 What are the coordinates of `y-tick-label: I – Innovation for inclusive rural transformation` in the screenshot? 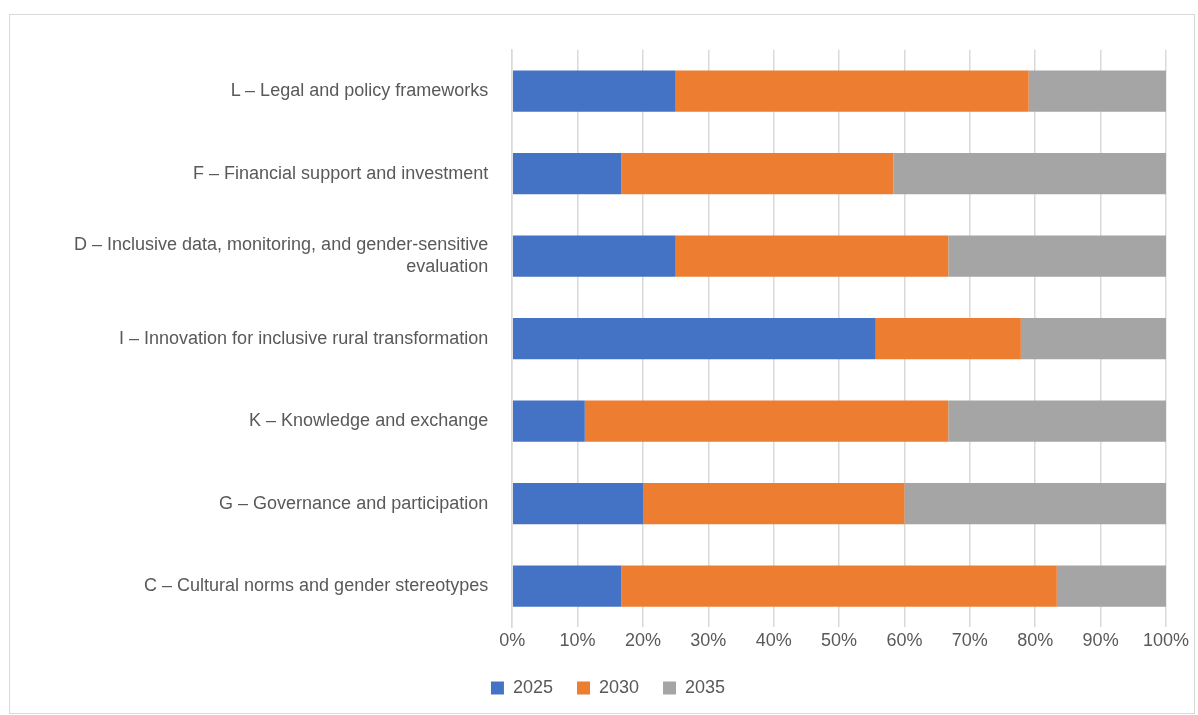 It's located at (304, 337).